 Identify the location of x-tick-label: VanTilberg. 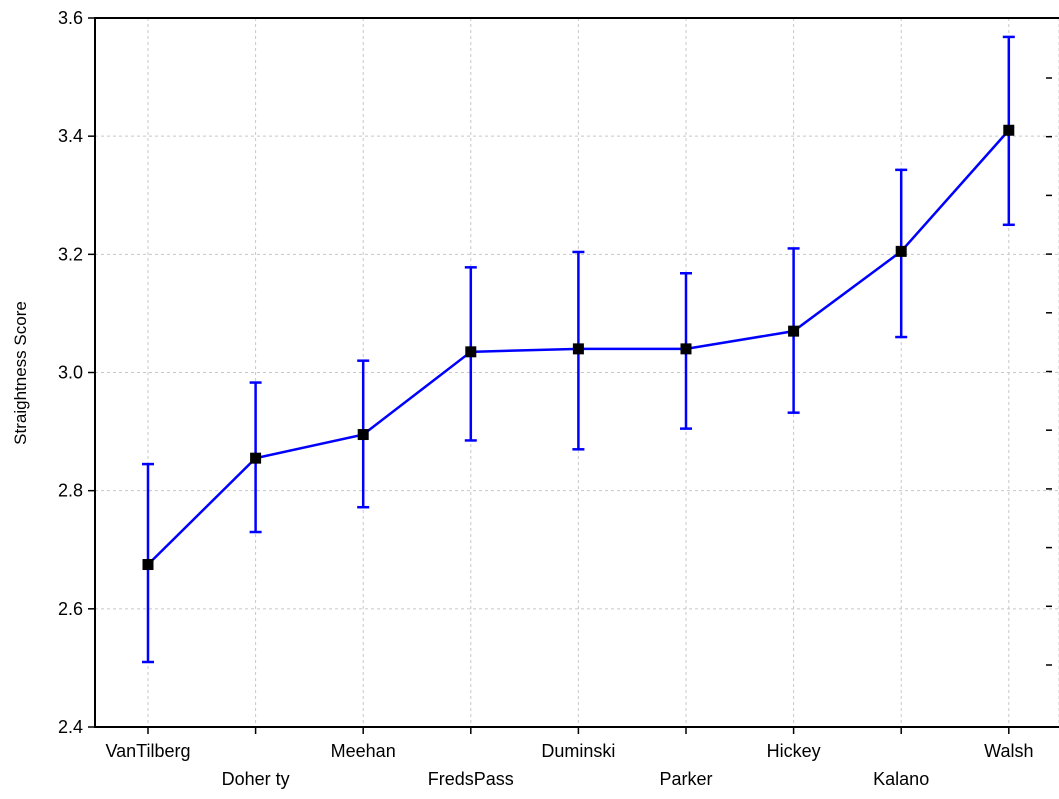
(147, 751).